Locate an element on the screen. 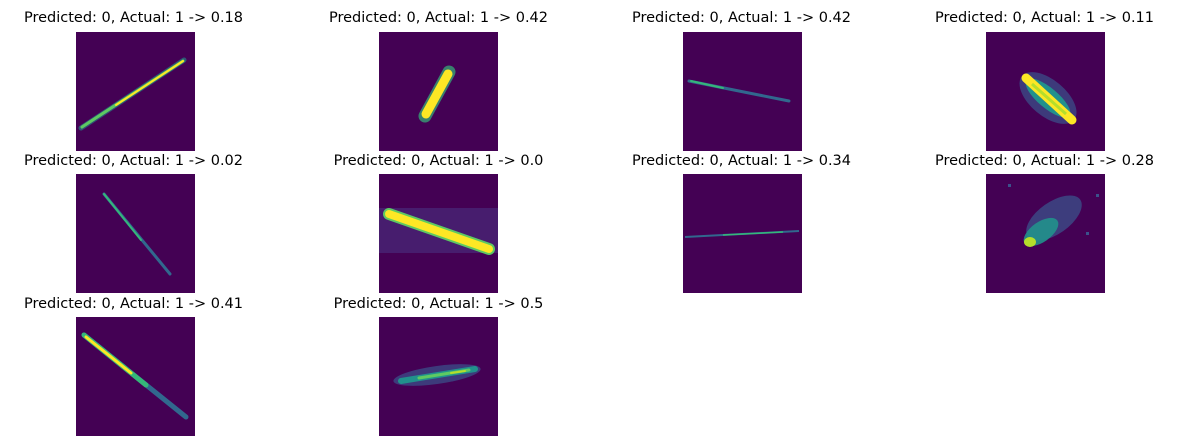  panel-title: Predicted: 0, Actual: 1 -> 0.0 is located at coordinates (438, 161).